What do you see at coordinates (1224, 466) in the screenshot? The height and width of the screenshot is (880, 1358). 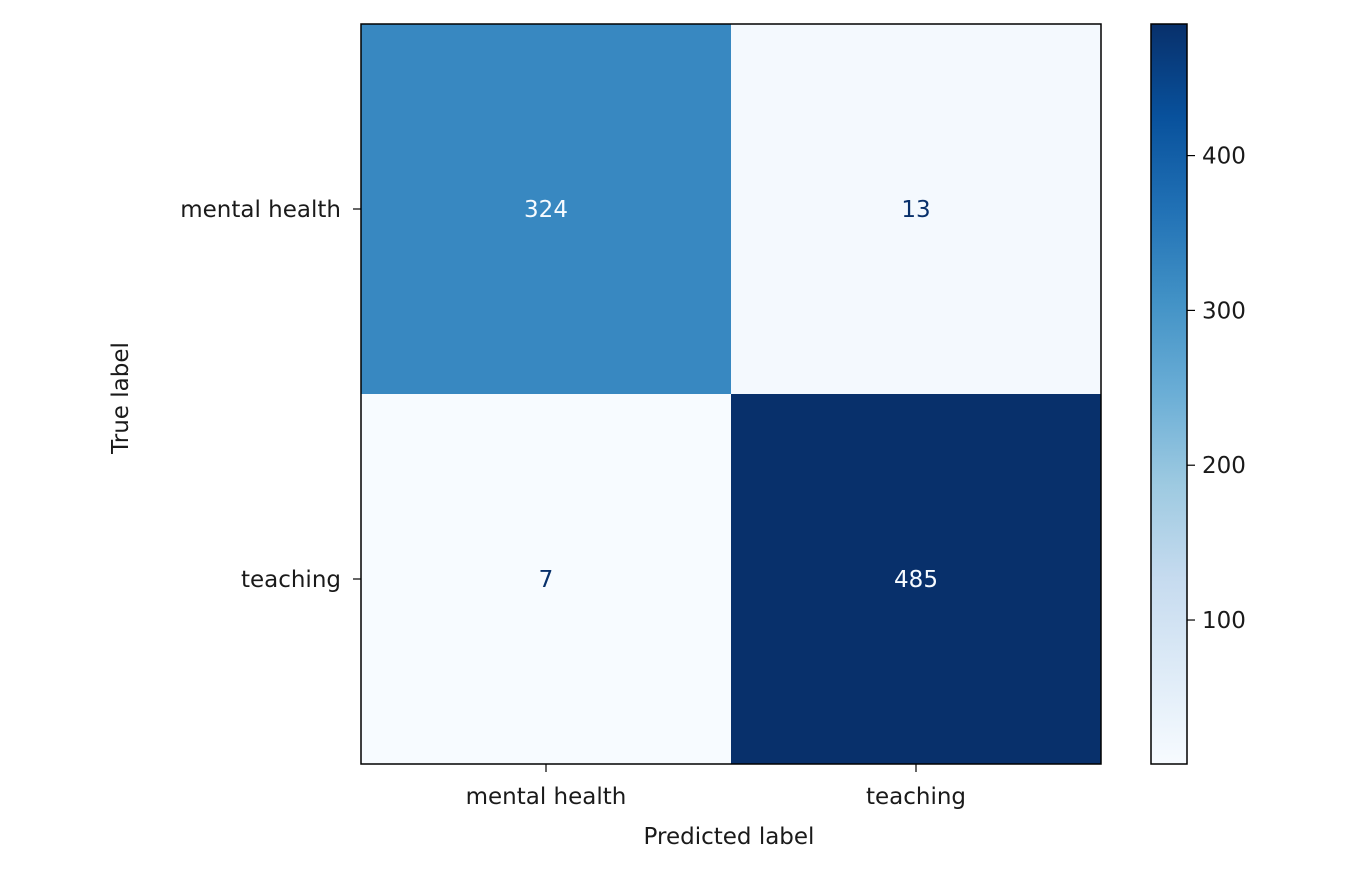 I see `colorbar-tick-label: 200` at bounding box center [1224, 466].